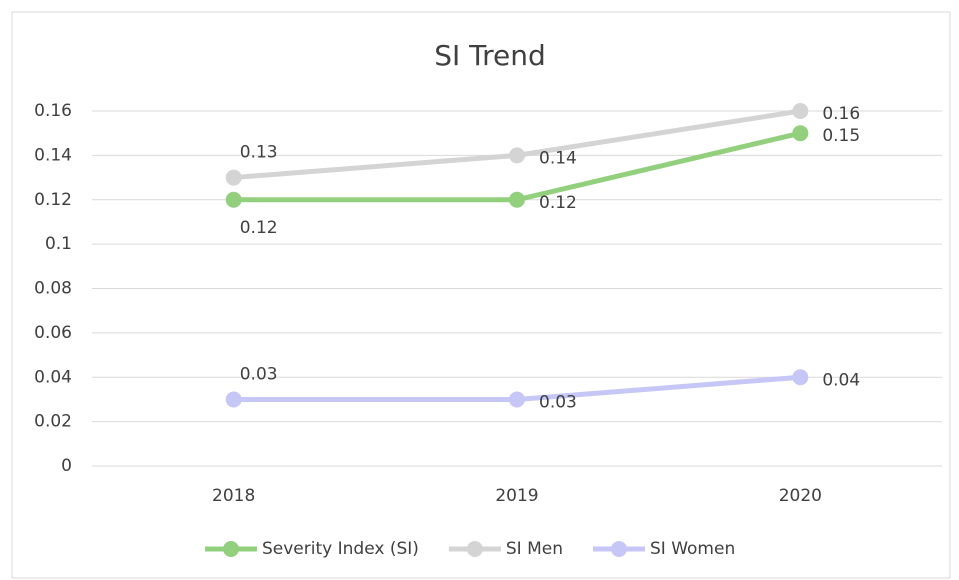 Image resolution: width=959 pixels, height=580 pixels. I want to click on x-tick-label: 2018, so click(233, 496).